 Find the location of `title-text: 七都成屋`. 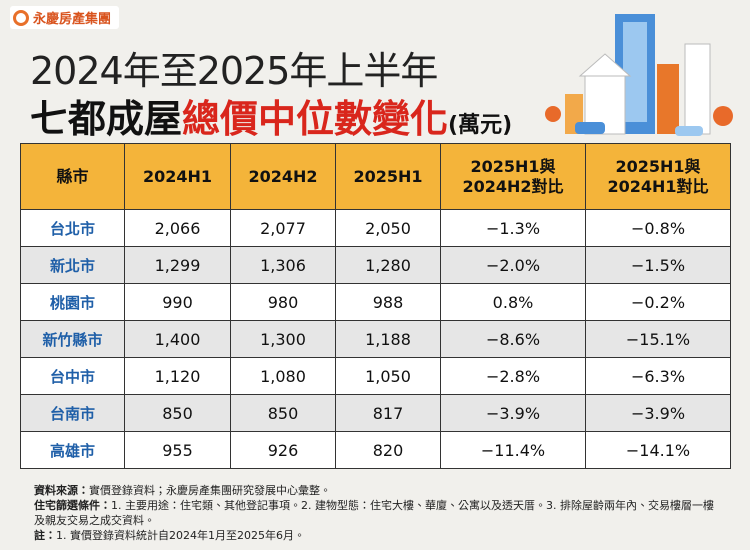

title-text: 七都成屋 is located at coordinates (106, 119).